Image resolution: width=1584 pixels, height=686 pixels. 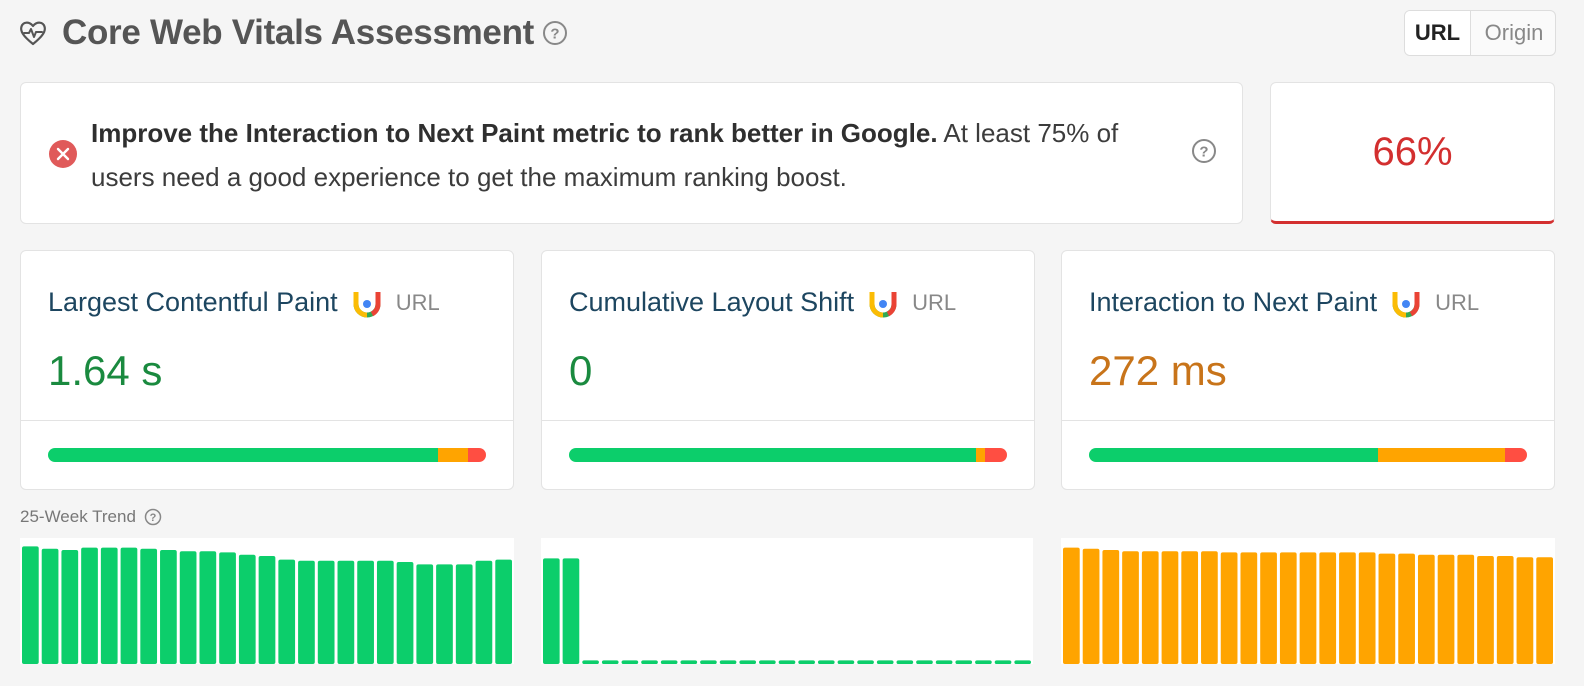 What do you see at coordinates (193, 302) in the screenshot?
I see `metric-name: Largest Contentful Paint` at bounding box center [193, 302].